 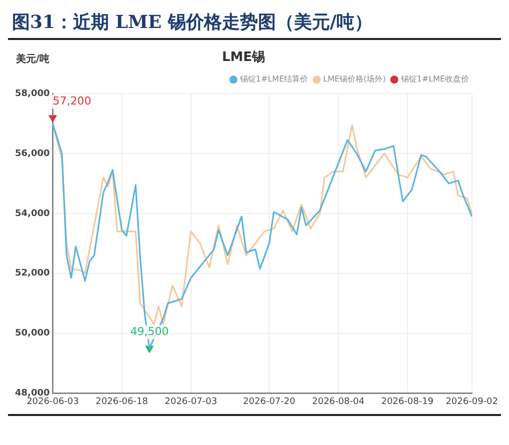 What do you see at coordinates (122, 401) in the screenshot?
I see `x-tick-label: 2026-06-18` at bounding box center [122, 401].